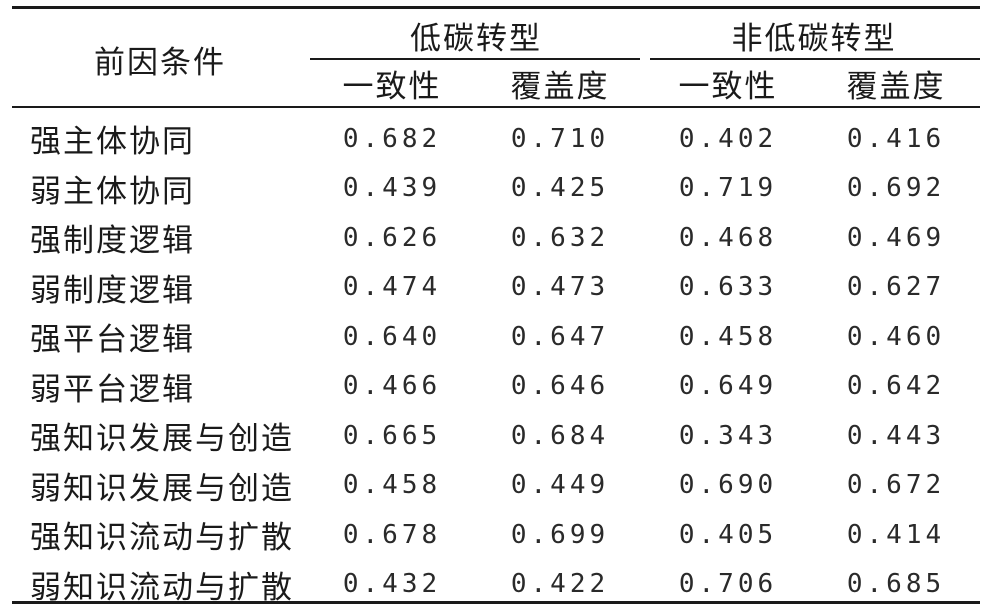 The image size is (992, 609). I want to click on row-value: 0.649, so click(728, 387).